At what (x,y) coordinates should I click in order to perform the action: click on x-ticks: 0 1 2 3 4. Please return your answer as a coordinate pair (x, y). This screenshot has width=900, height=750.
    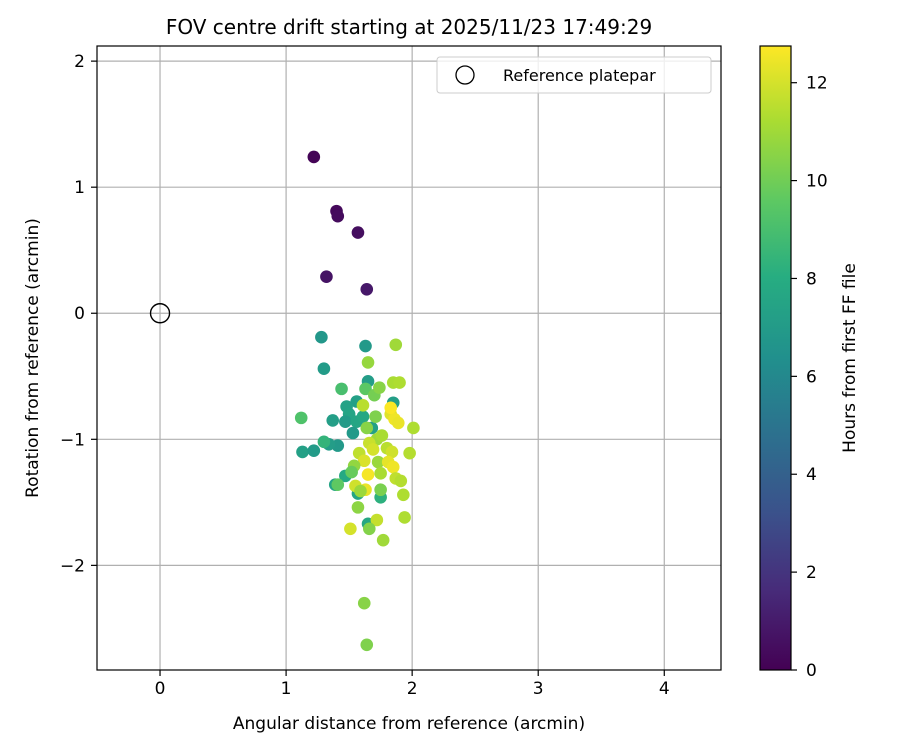
    Looking at the image, I should click on (412, 684).